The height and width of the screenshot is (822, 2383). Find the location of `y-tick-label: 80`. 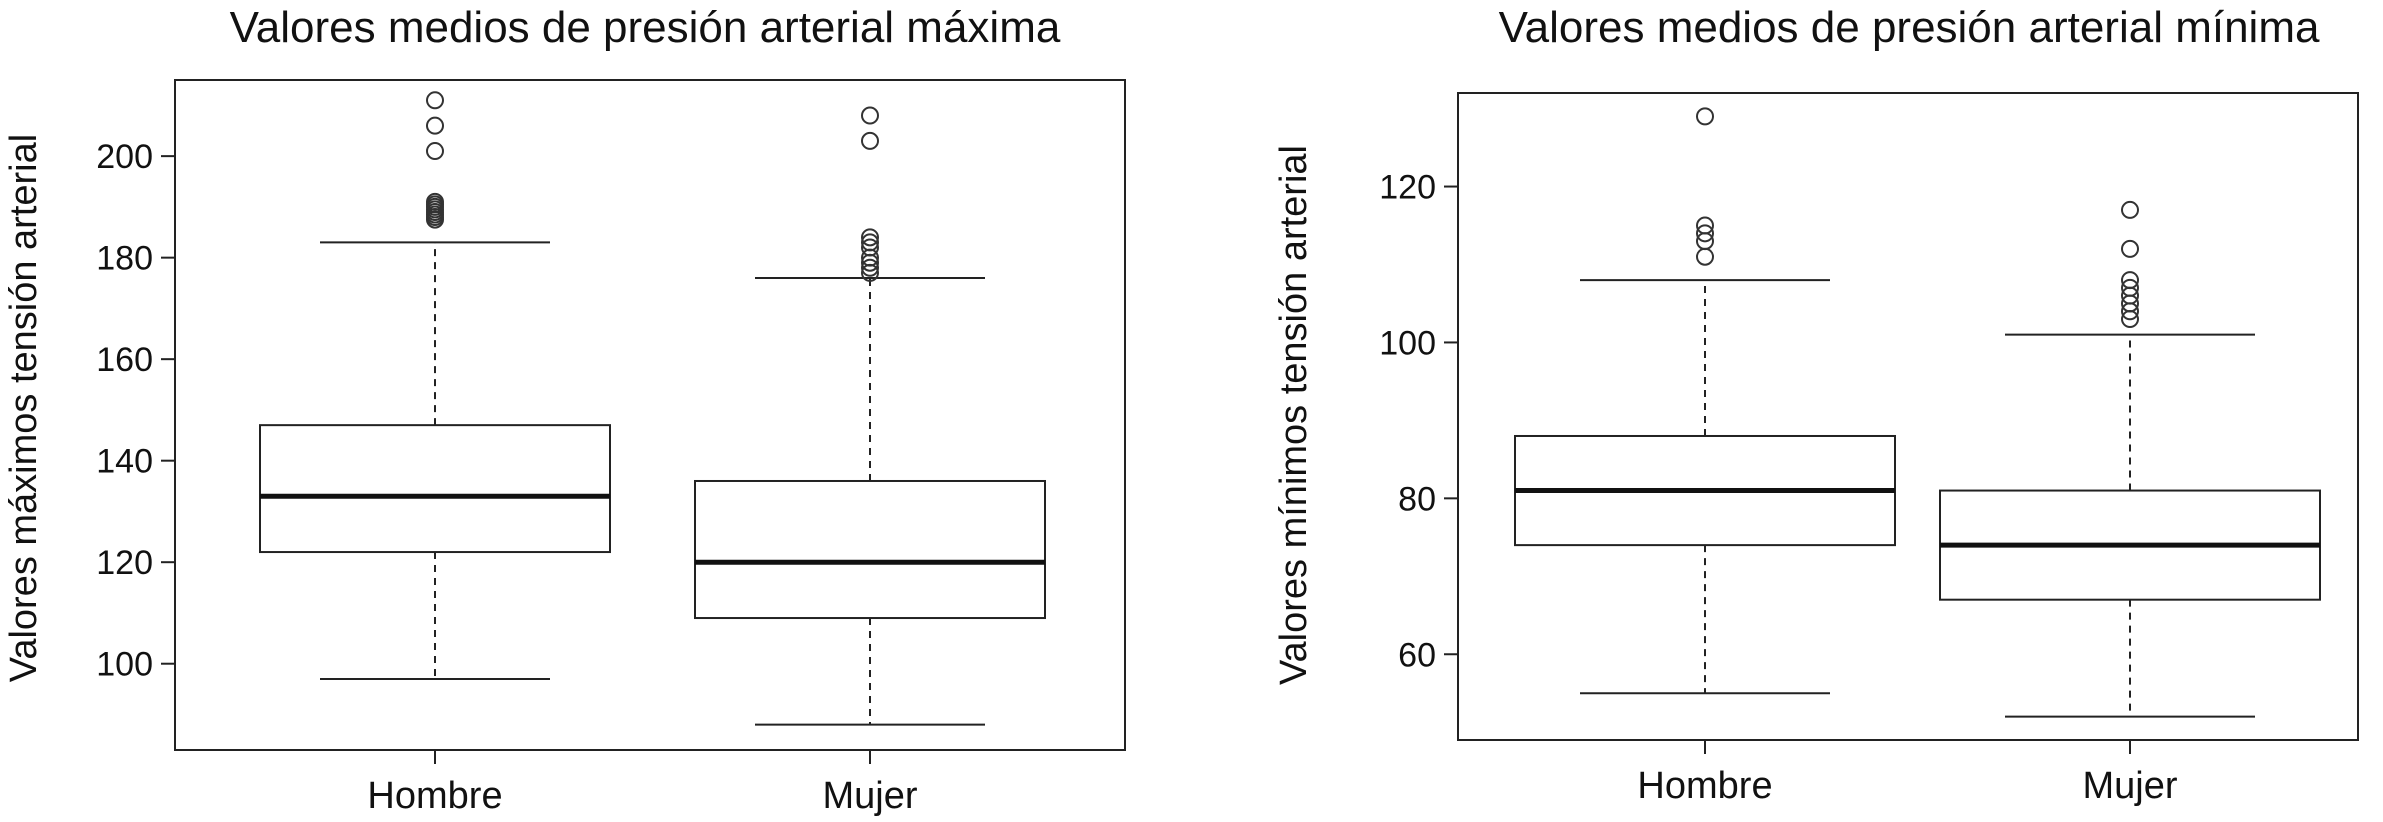

y-tick-label: 80 is located at coordinates (1417, 499).